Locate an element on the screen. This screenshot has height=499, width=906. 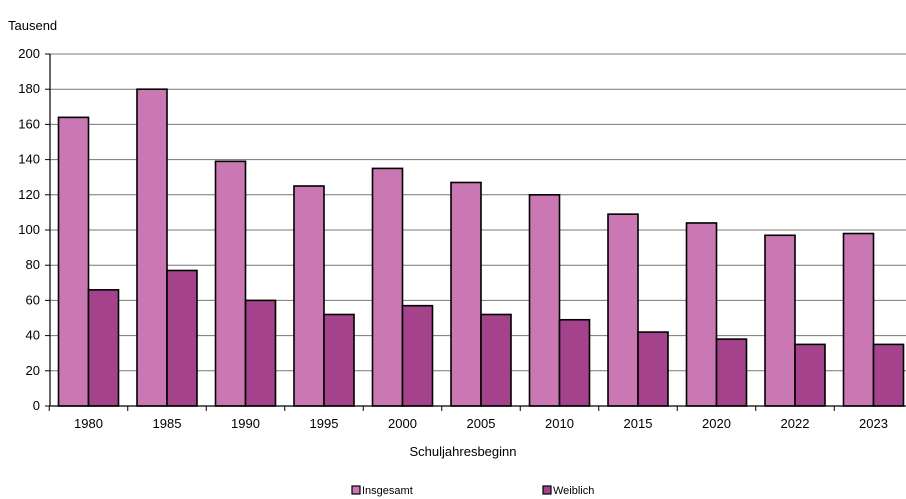
bar-insgesamt-2020 is located at coordinates (701, 314).